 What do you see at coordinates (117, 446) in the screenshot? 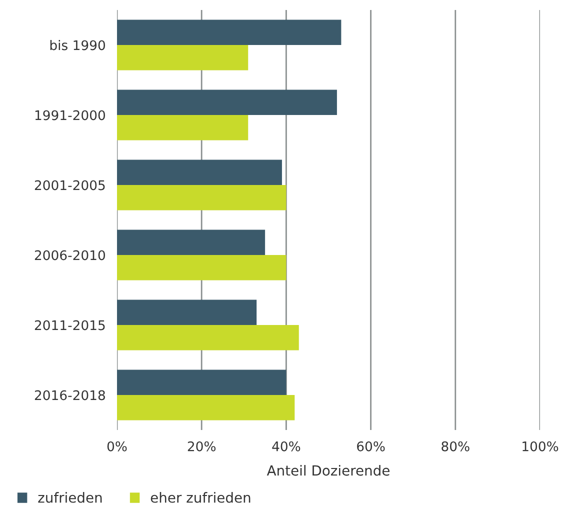
I see `x-tick-label: 0%` at bounding box center [117, 446].